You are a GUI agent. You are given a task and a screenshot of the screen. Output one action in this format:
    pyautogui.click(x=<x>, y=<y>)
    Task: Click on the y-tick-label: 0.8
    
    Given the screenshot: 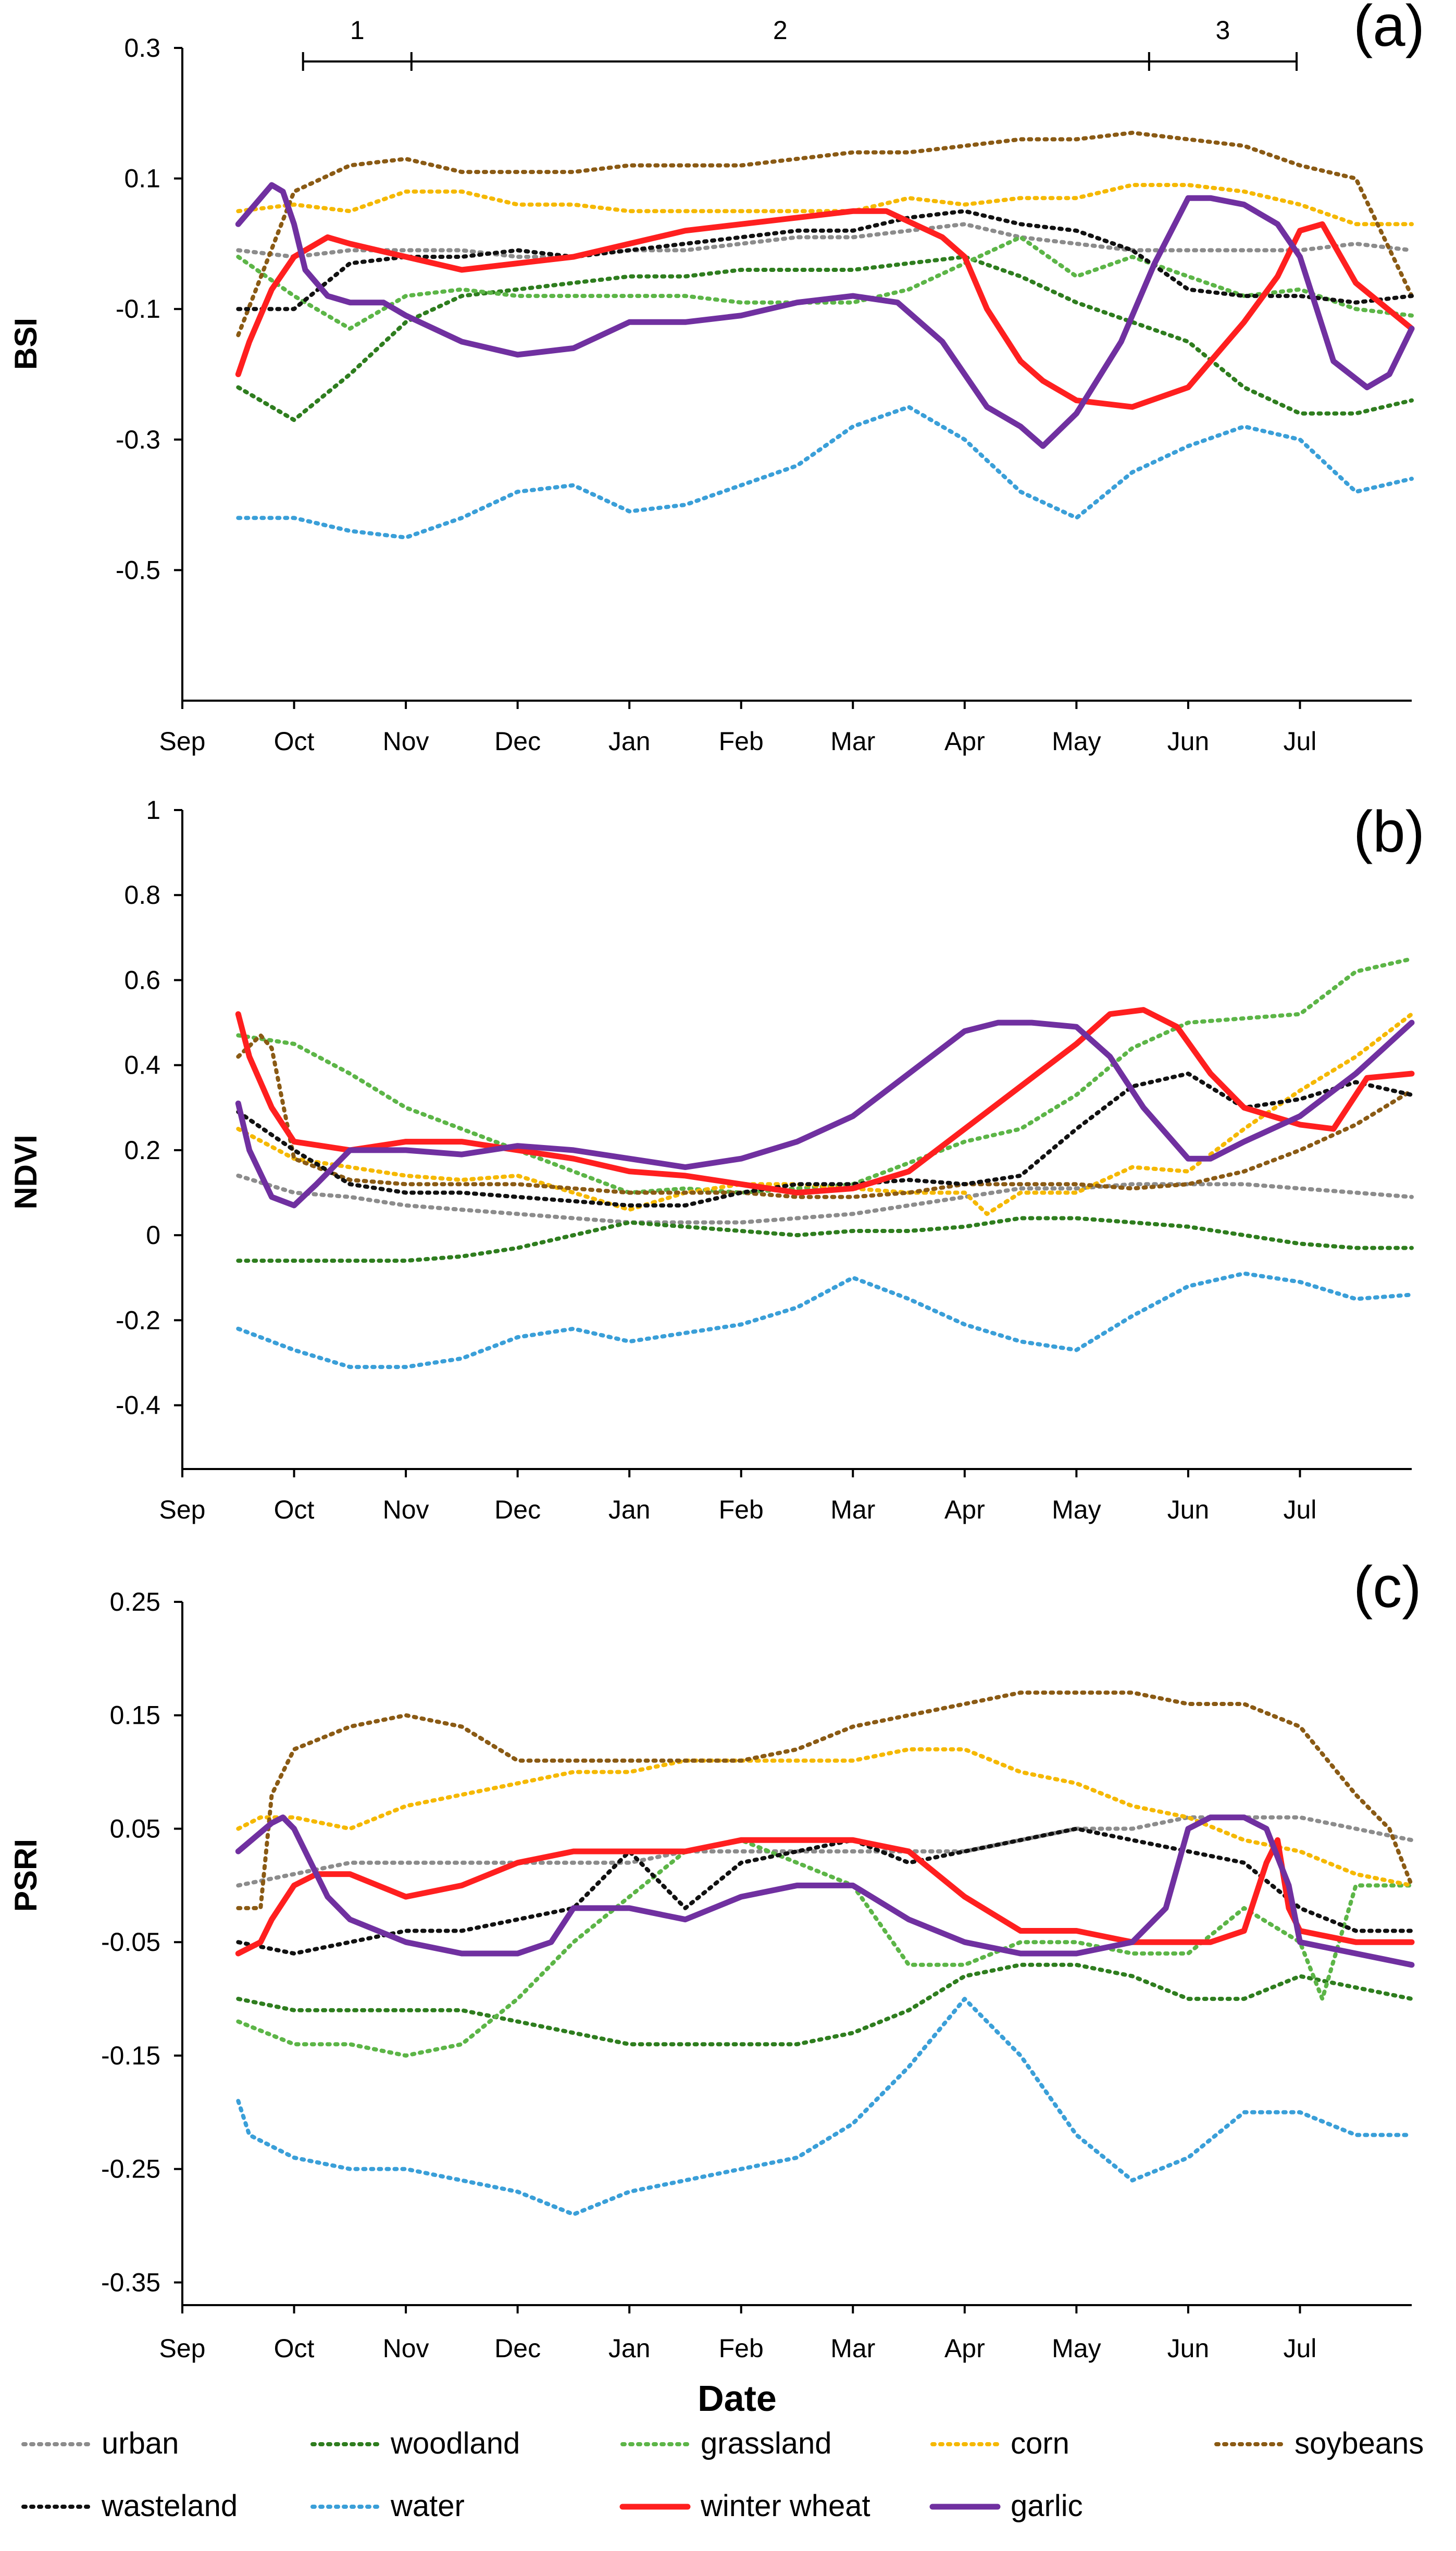 What is the action you would take?
    pyautogui.click(x=142, y=895)
    